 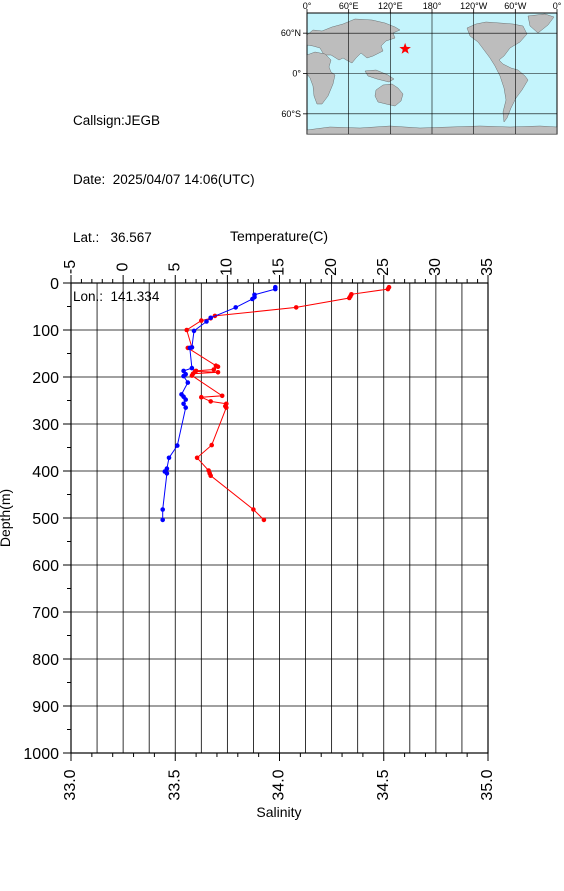 What do you see at coordinates (45, 519) in the screenshot?
I see `depth-tick-label: 500` at bounding box center [45, 519].